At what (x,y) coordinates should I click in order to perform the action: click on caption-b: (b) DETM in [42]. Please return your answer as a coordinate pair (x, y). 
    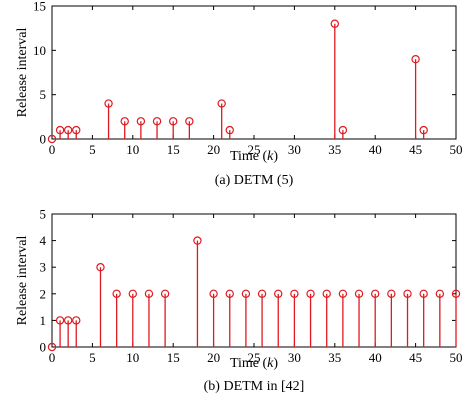
    Looking at the image, I should click on (254, 386).